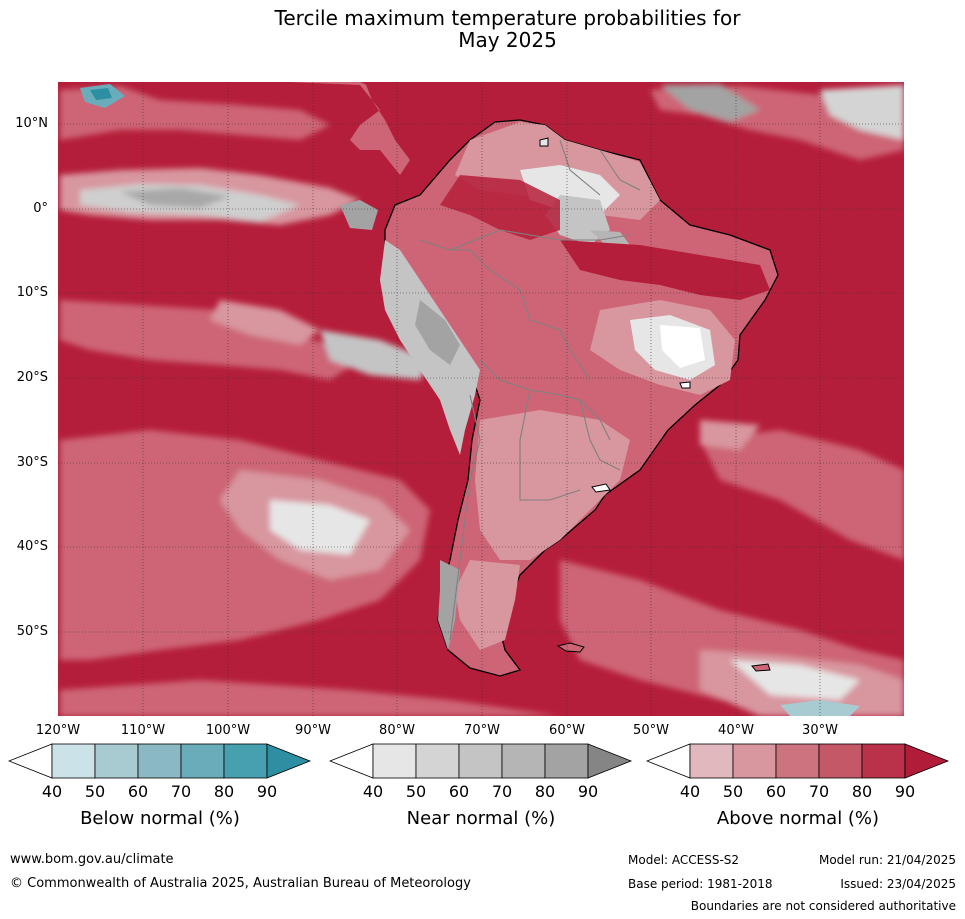 This screenshot has width=965, height=919. Describe the element at coordinates (898, 884) in the screenshot. I see `issued-date: Issued: 23/04/2025` at that location.